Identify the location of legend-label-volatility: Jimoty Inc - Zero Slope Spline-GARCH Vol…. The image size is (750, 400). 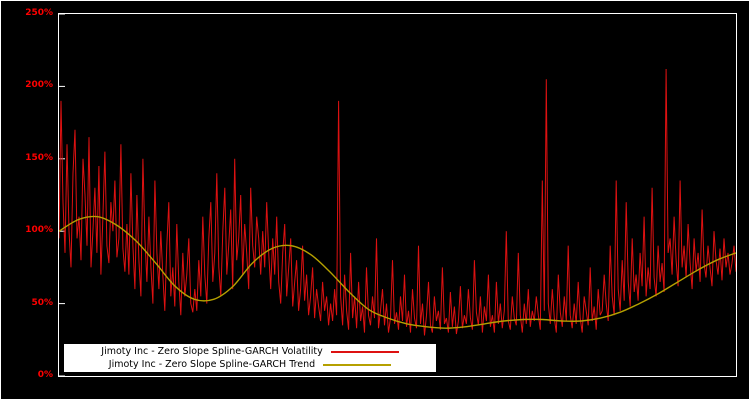
(212, 351).